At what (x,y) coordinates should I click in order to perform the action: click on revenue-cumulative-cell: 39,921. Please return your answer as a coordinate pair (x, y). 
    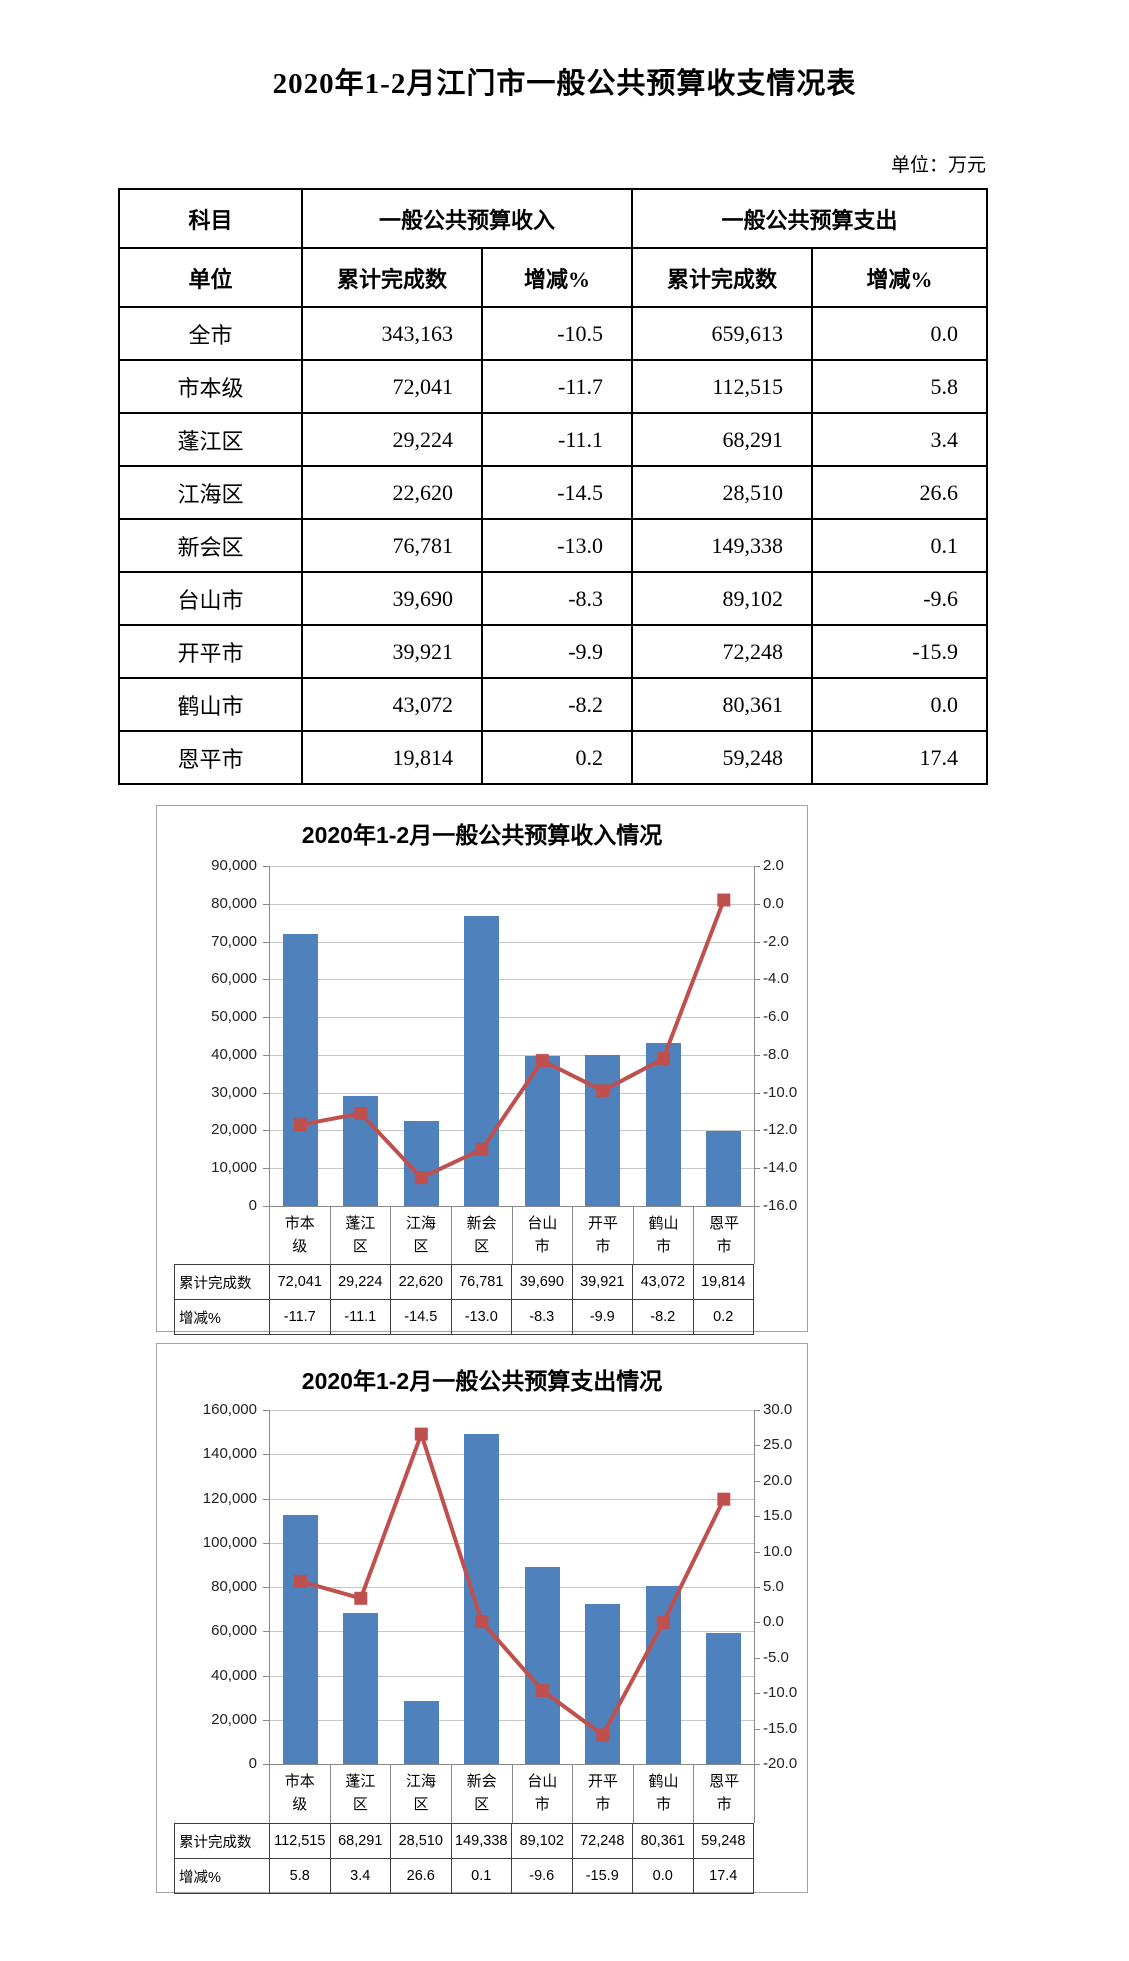
    Looking at the image, I should click on (392, 651).